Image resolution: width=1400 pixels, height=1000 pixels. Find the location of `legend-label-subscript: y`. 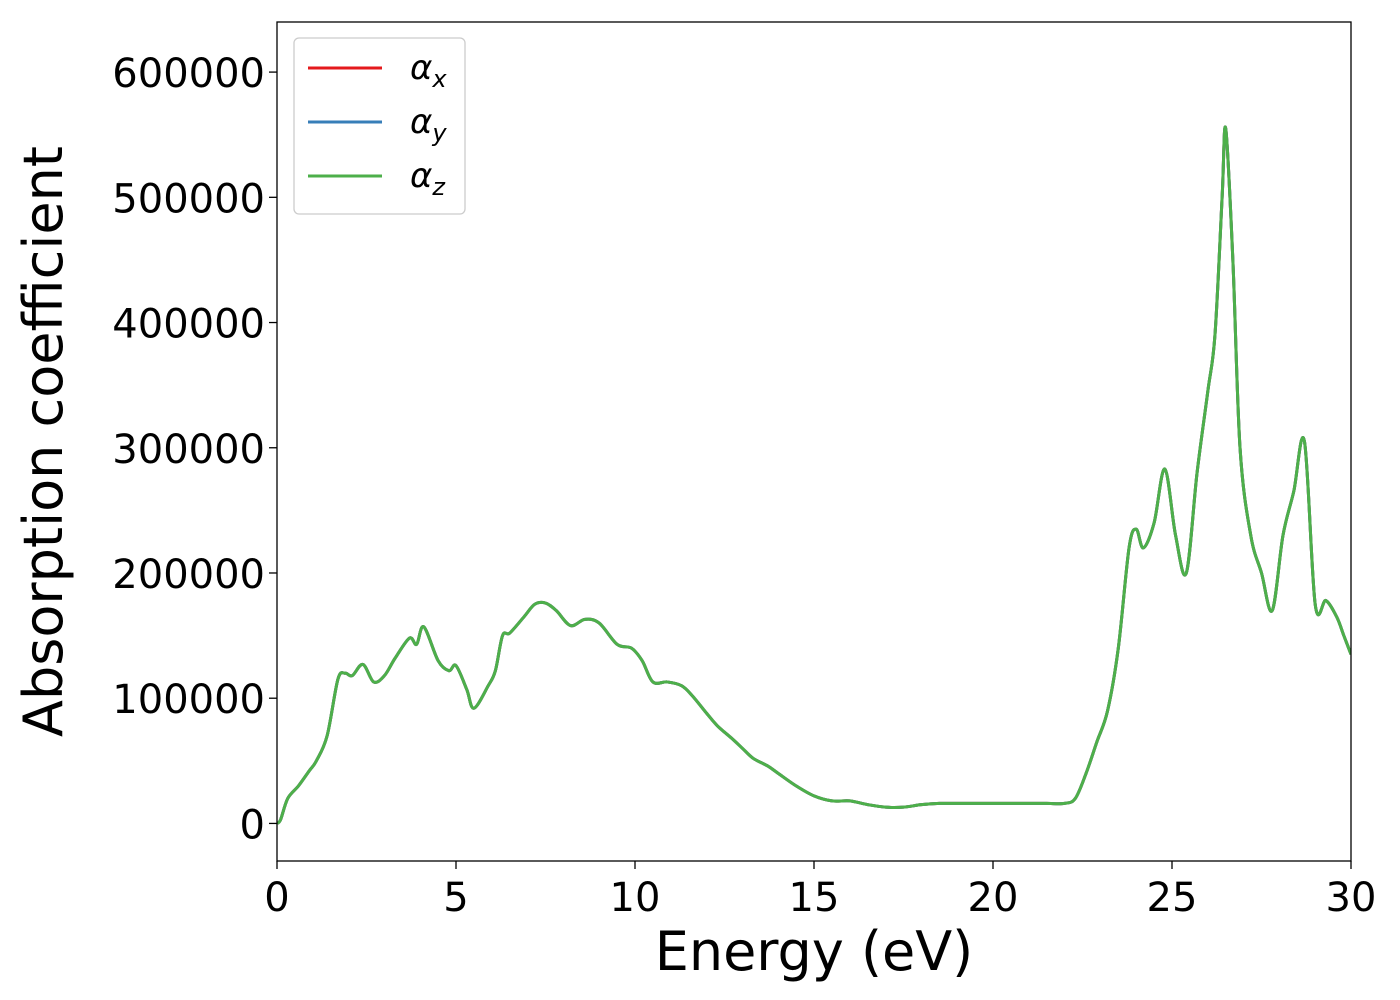

legend-label-subscript: y is located at coordinates (439, 133).